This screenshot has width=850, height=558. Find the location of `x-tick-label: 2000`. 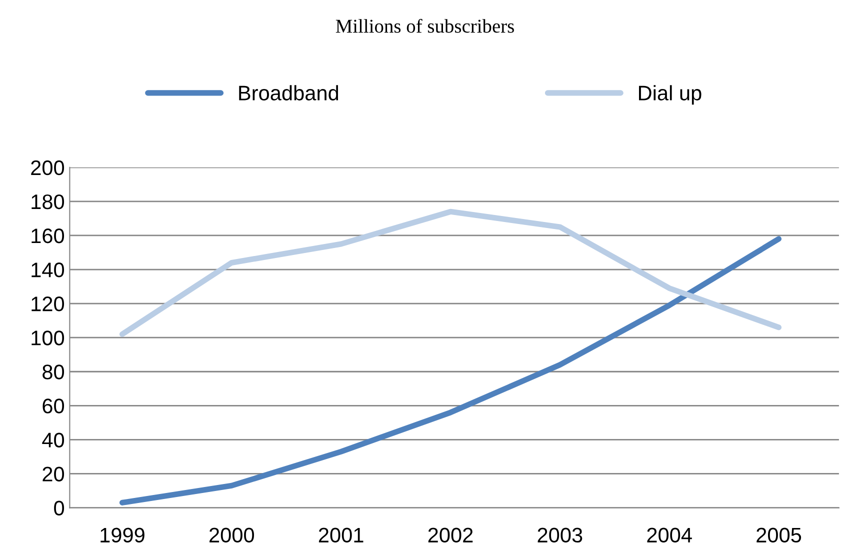

x-tick-label: 2000 is located at coordinates (232, 535).